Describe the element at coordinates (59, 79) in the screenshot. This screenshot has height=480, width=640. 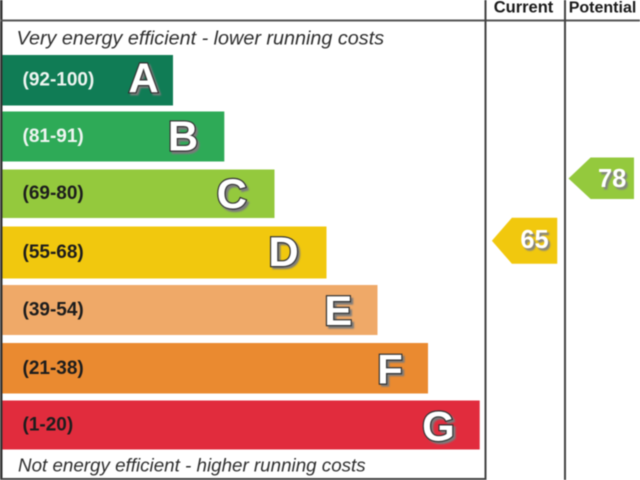
I see `svg-text: (92-100)` at that location.